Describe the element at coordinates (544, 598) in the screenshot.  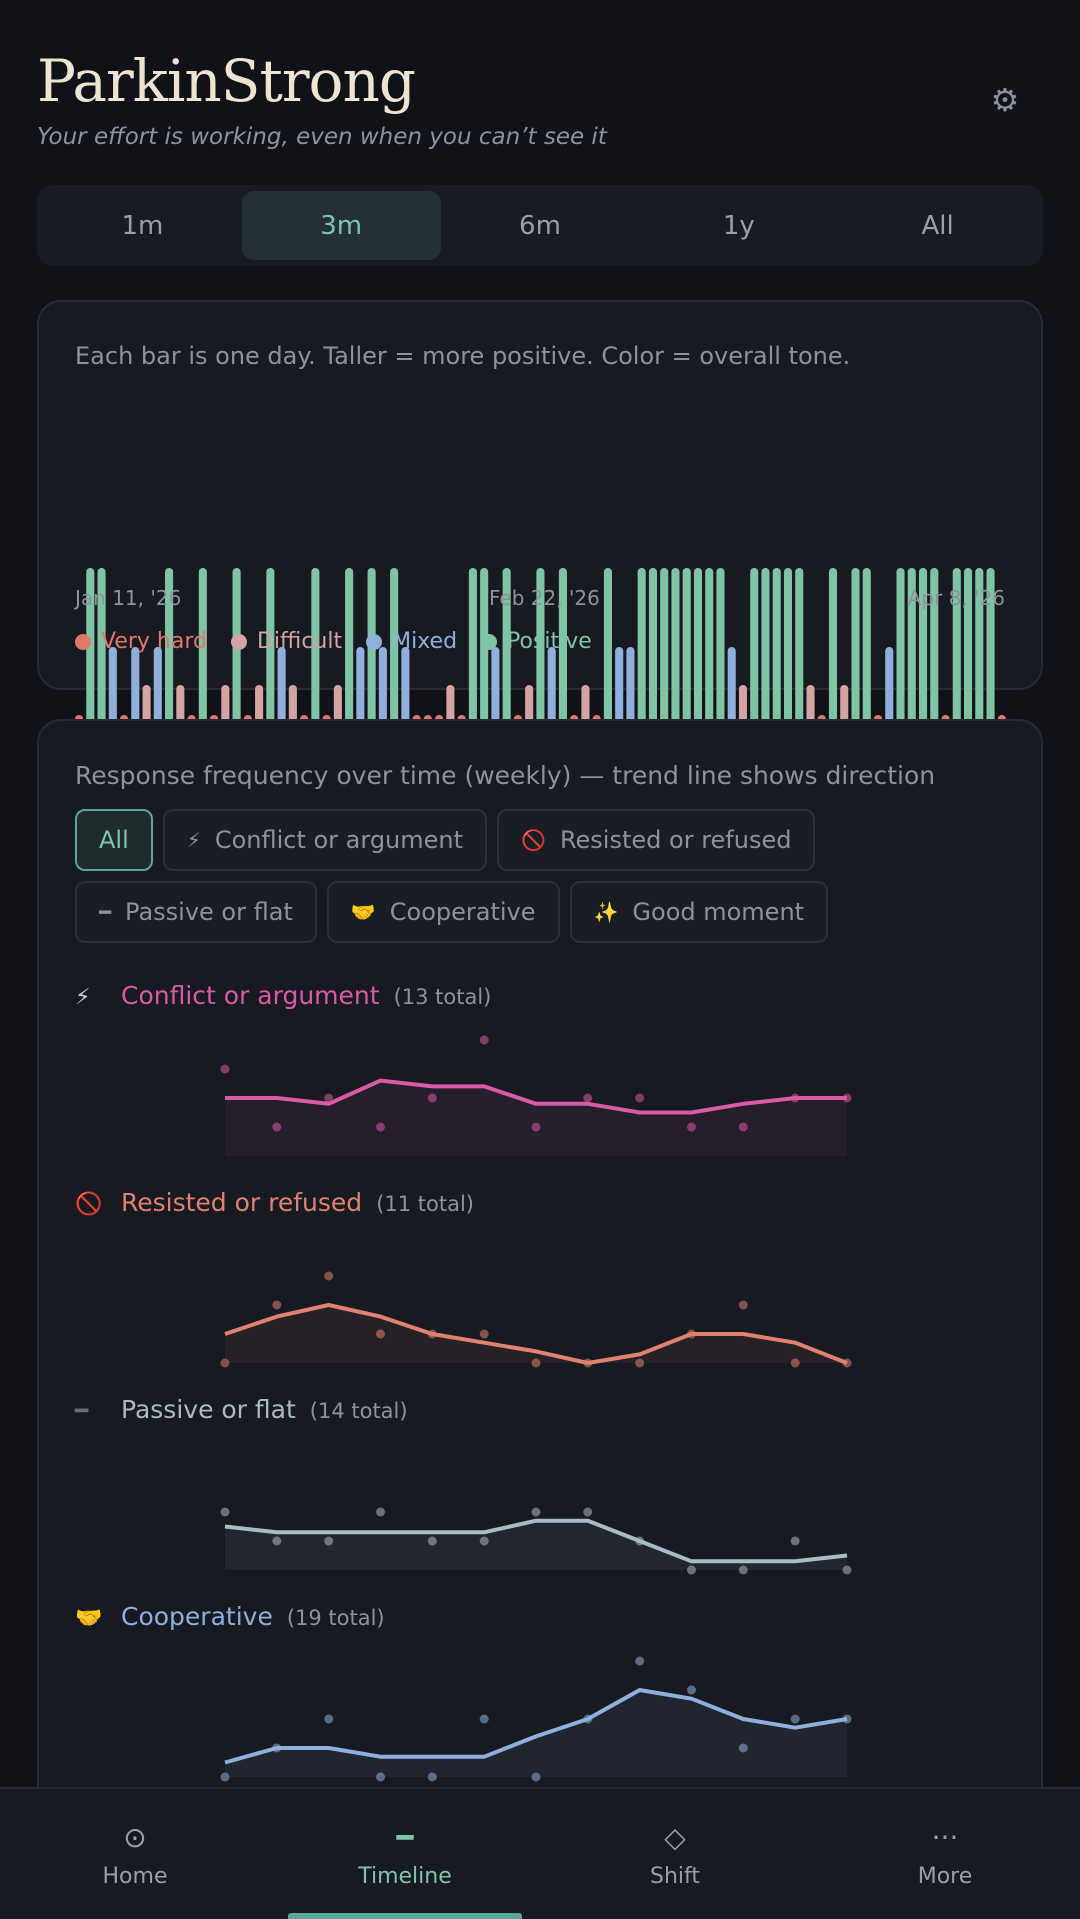
I see `axis-label-mid: Feb 22, '26` at that location.